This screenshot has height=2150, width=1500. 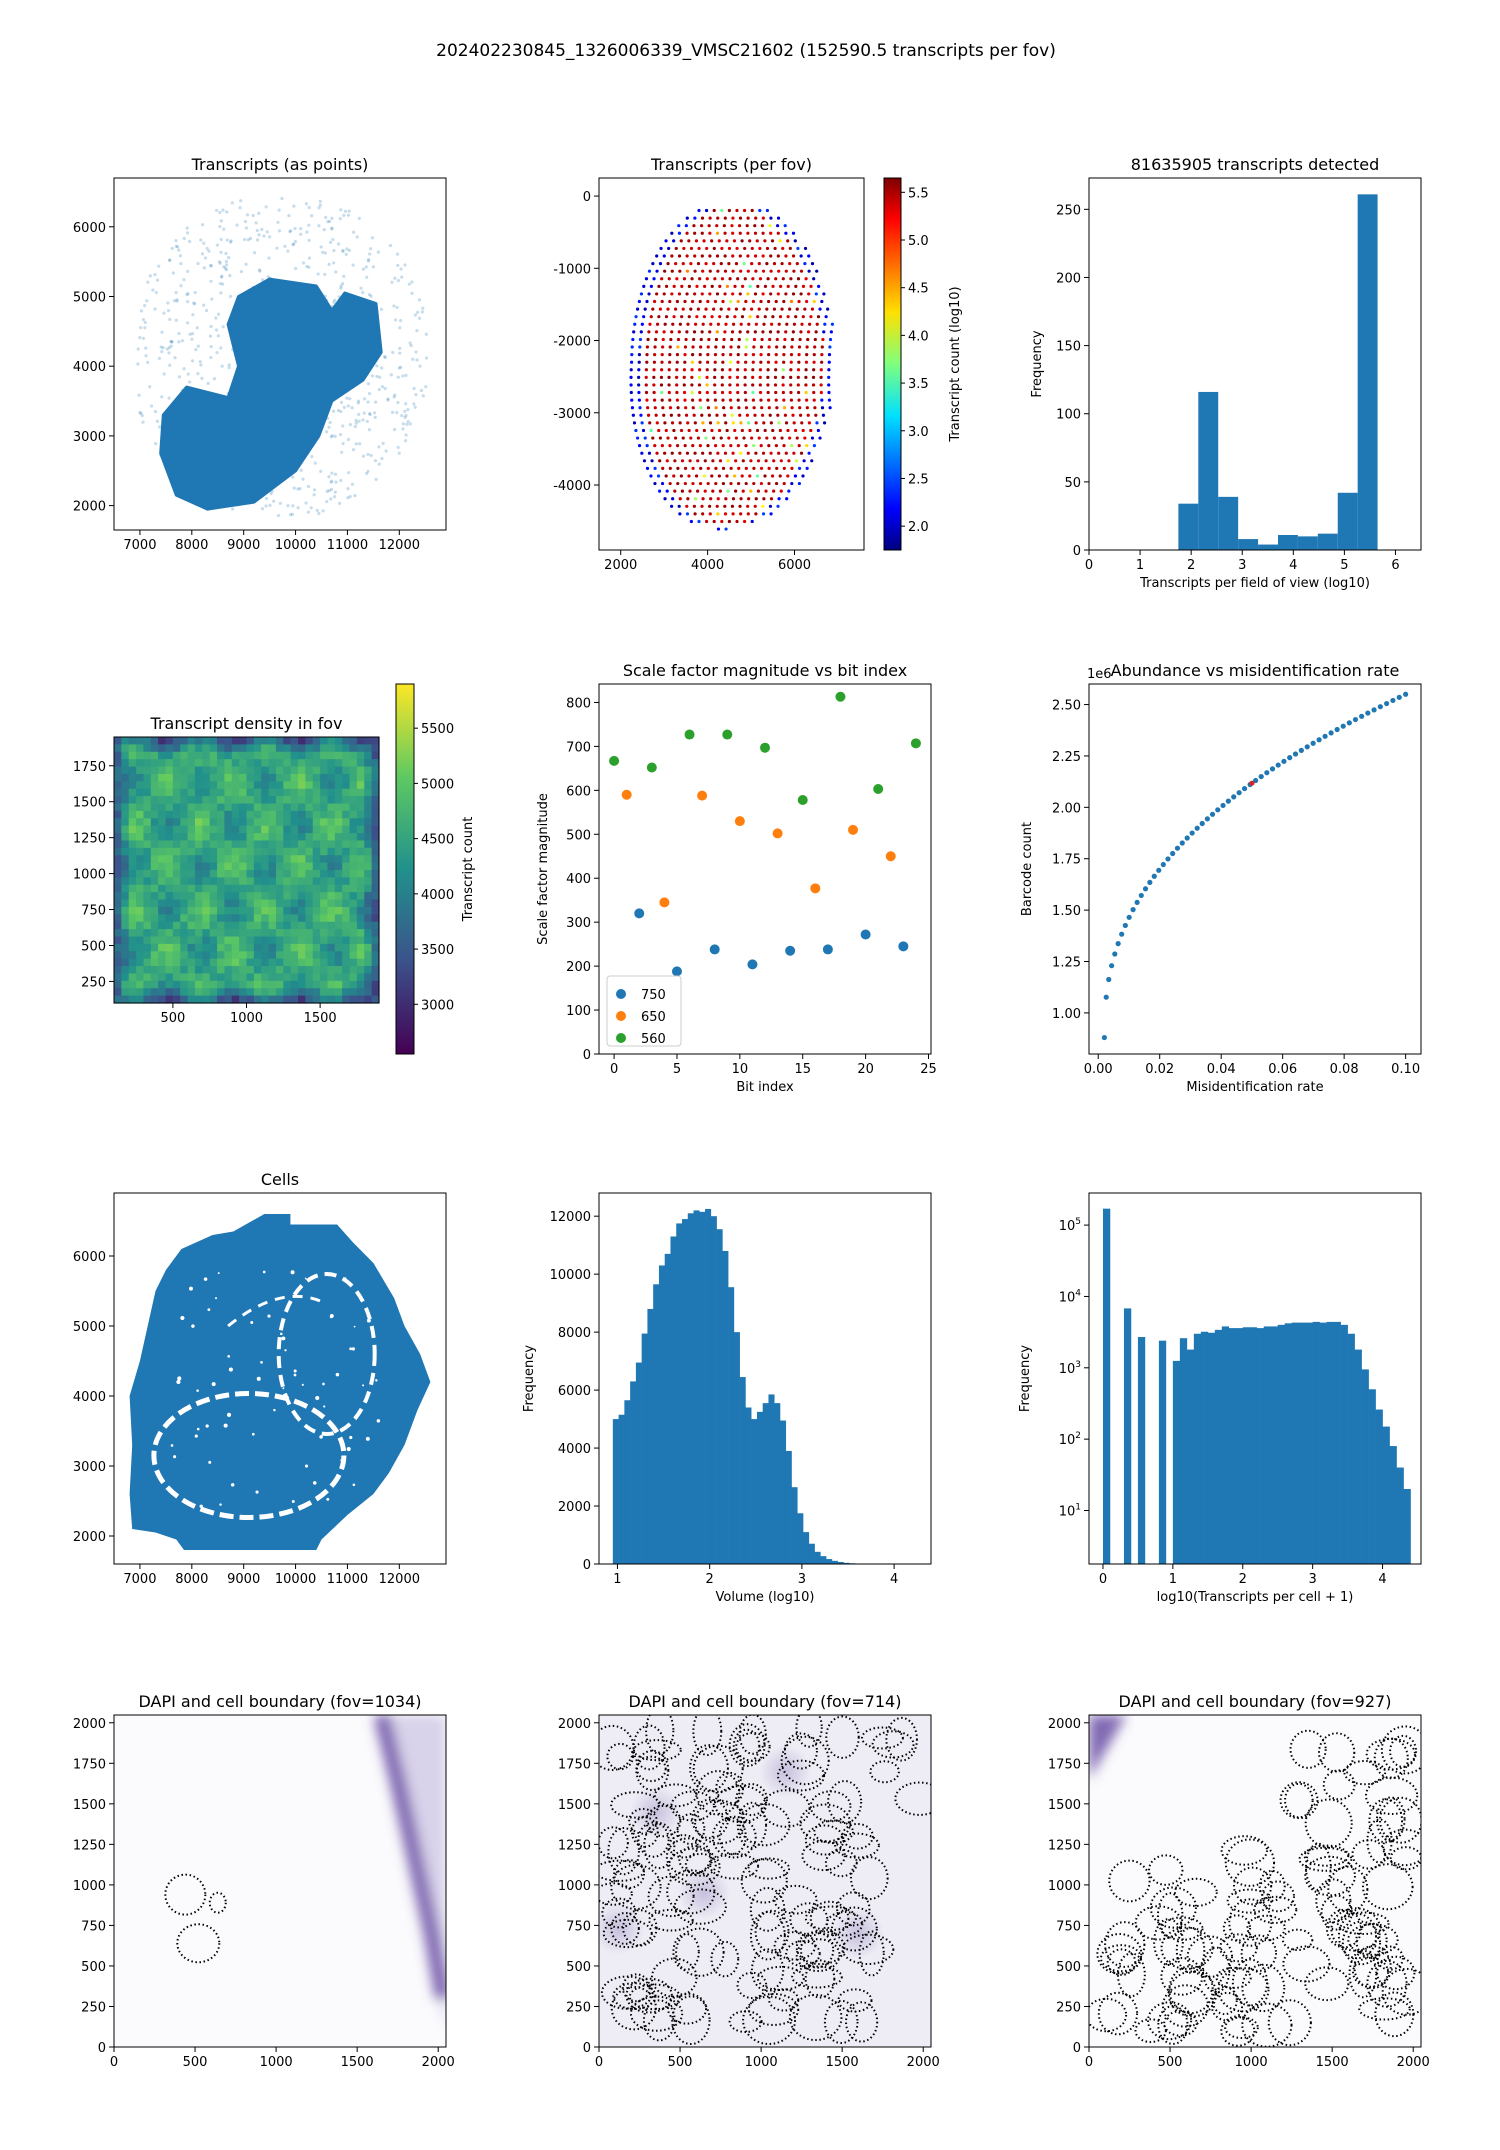 I want to click on barcode-point, so click(x=1137, y=902).